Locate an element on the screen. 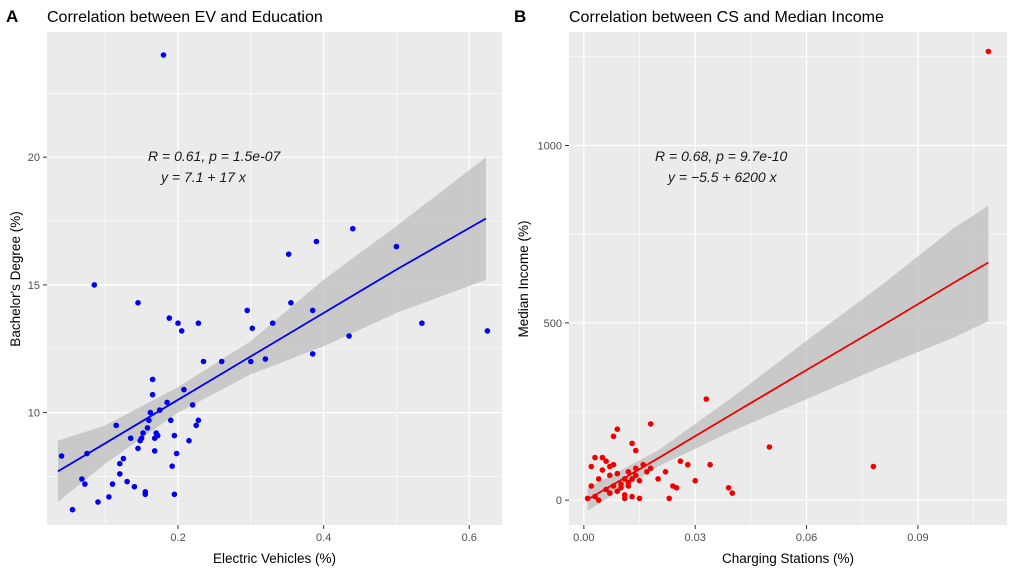 Image resolution: width=1017 pixels, height=573 pixels. panel-b-x-axis-title: Charging Stations (%) is located at coordinates (788, 558).